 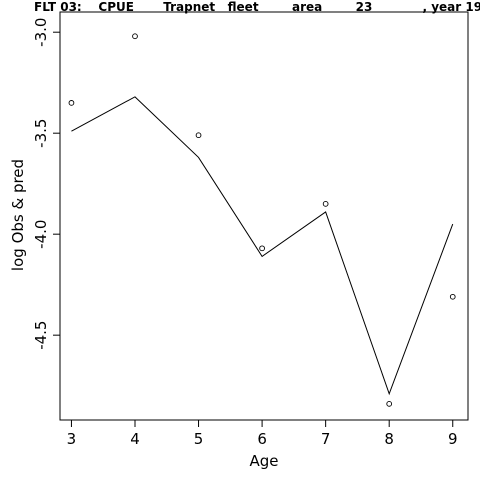 What do you see at coordinates (46, 184) in the screenshot?
I see `y-axis: -3.0 -3.5 -4.0 -4.5` at bounding box center [46, 184].